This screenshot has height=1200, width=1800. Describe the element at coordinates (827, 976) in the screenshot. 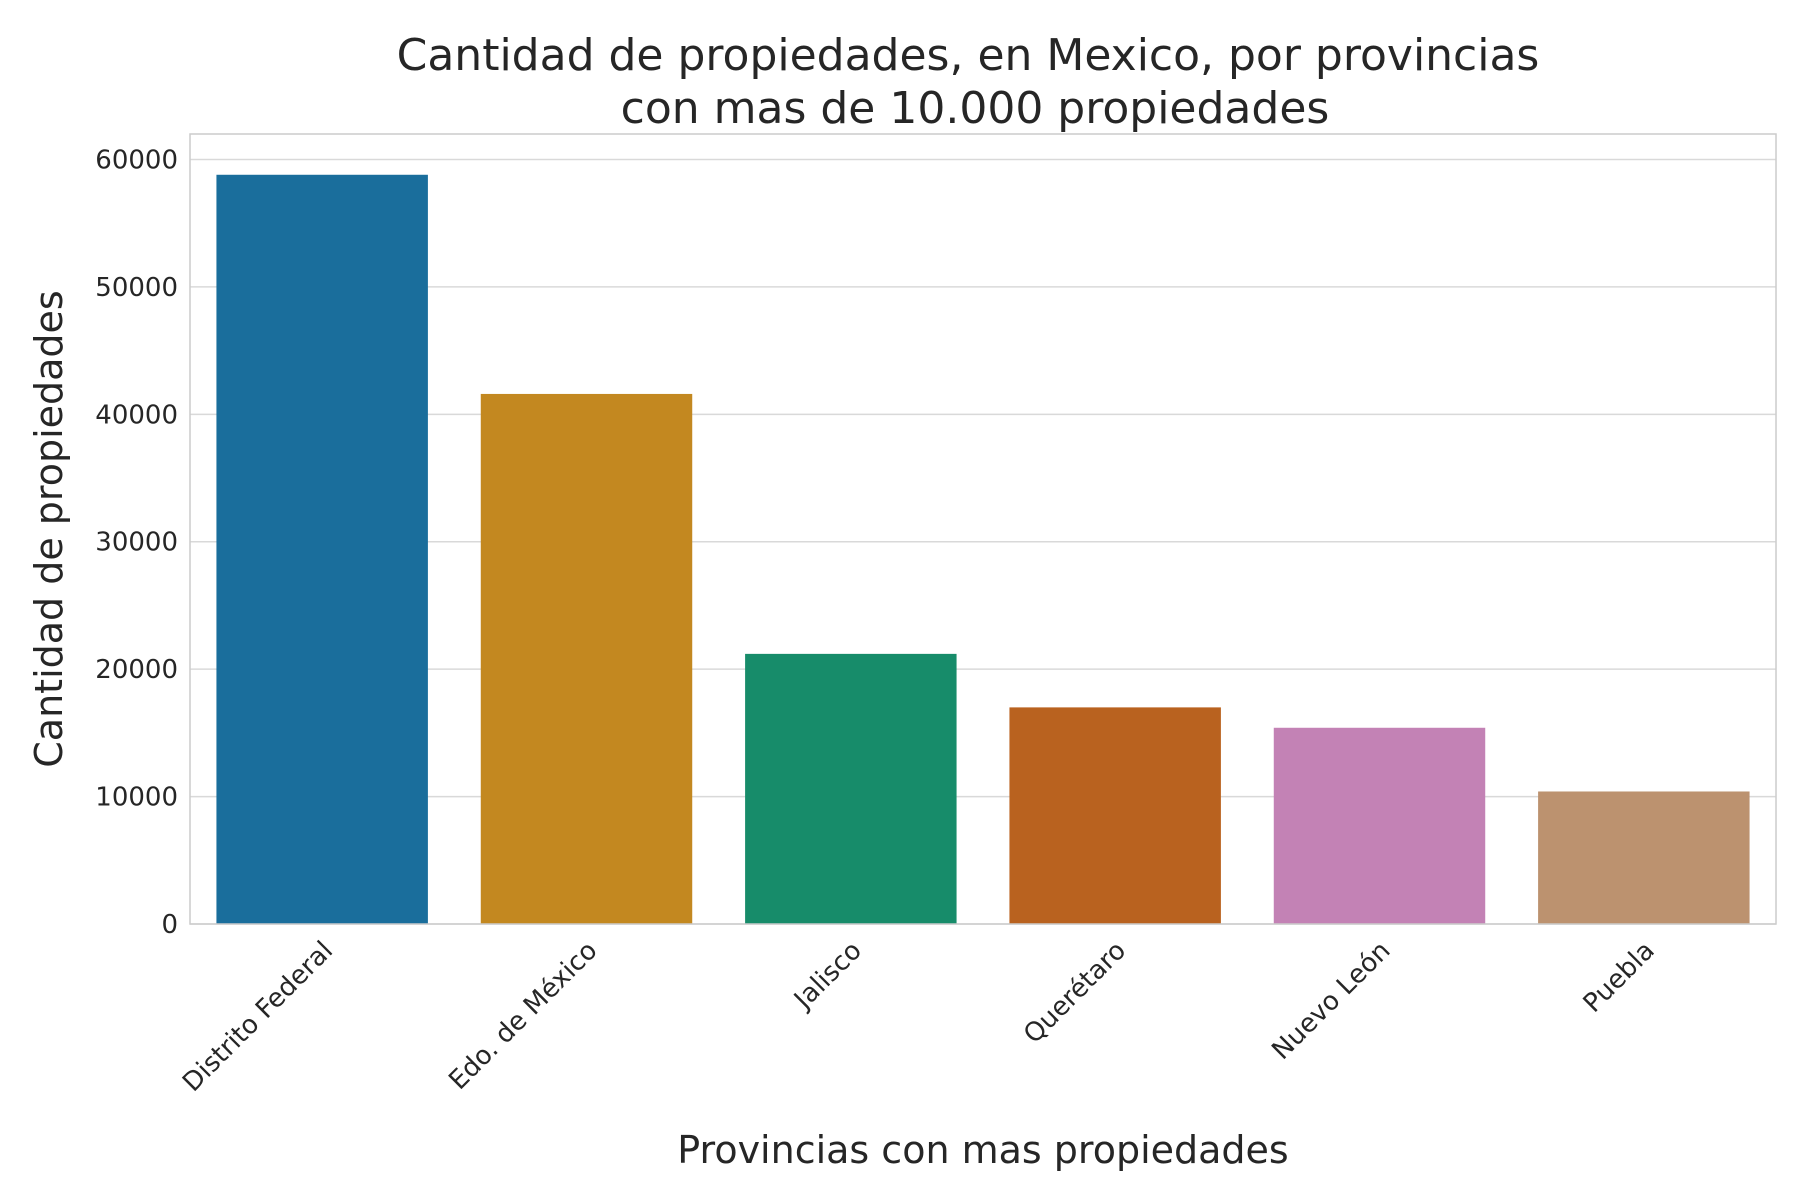

I see `x-tick-label: Jalisco` at that location.